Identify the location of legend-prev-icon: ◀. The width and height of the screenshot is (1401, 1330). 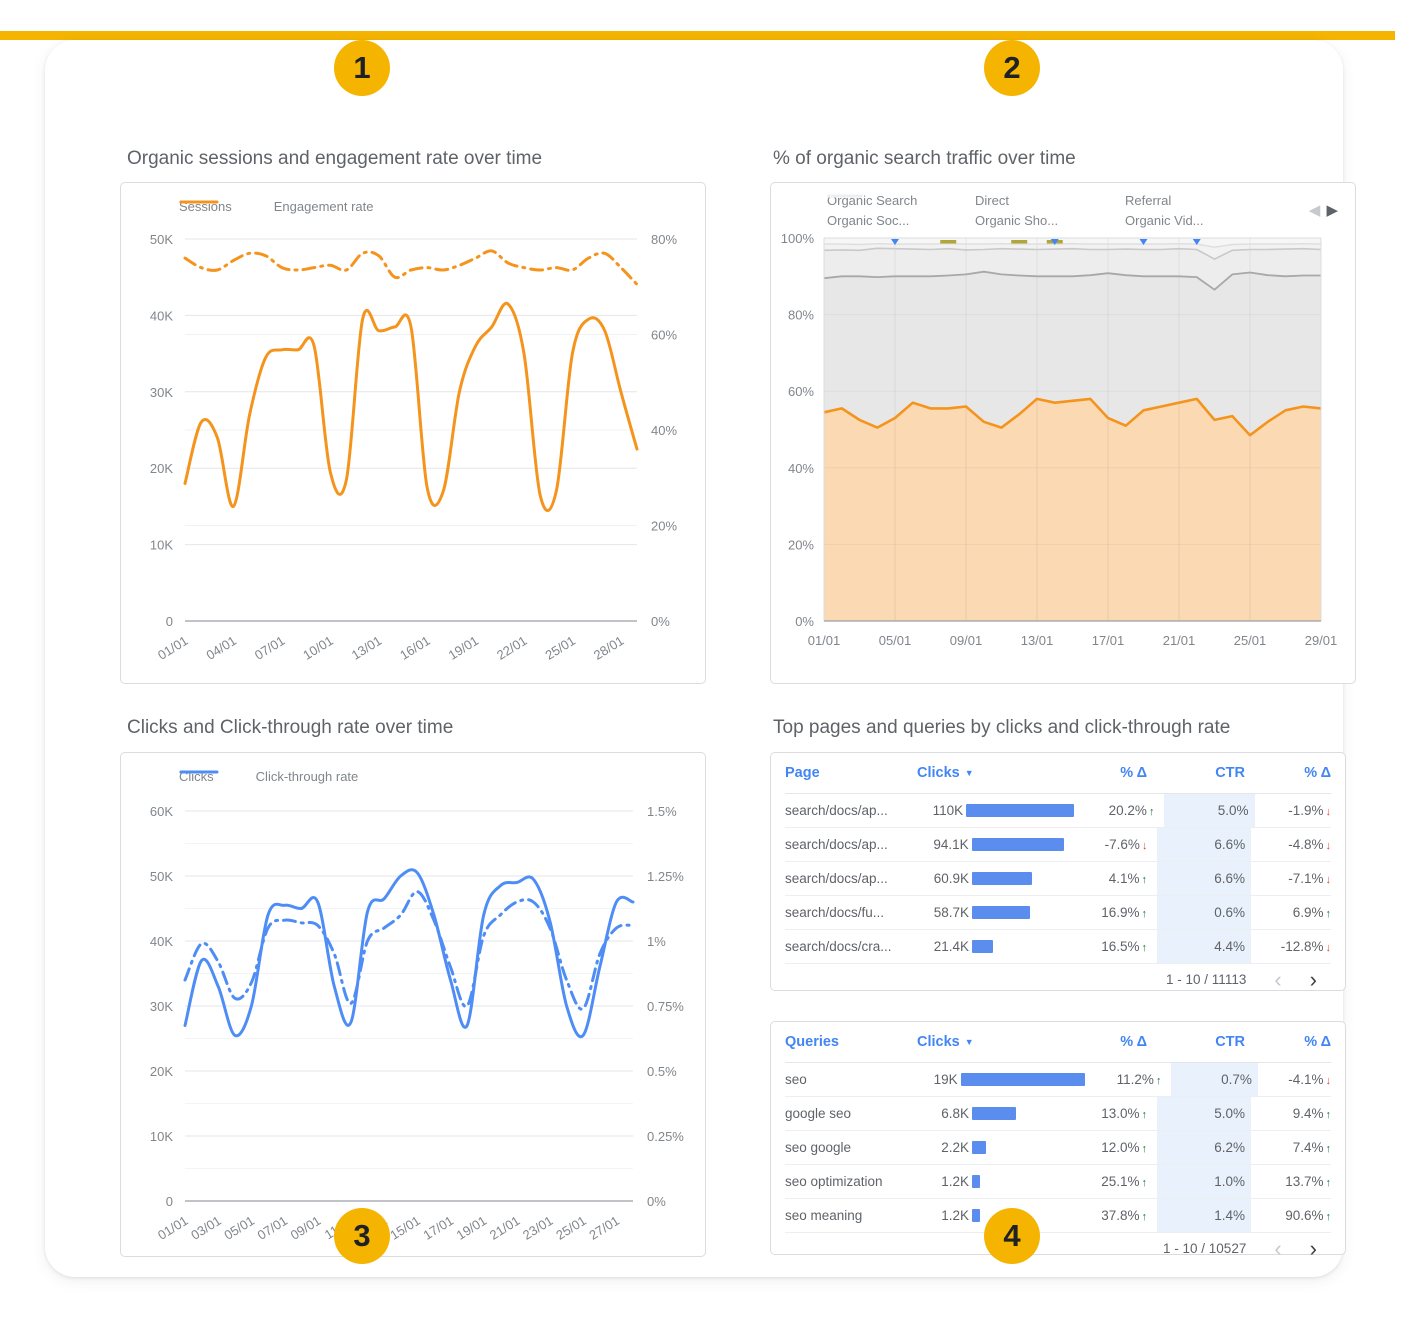
(1315, 210).